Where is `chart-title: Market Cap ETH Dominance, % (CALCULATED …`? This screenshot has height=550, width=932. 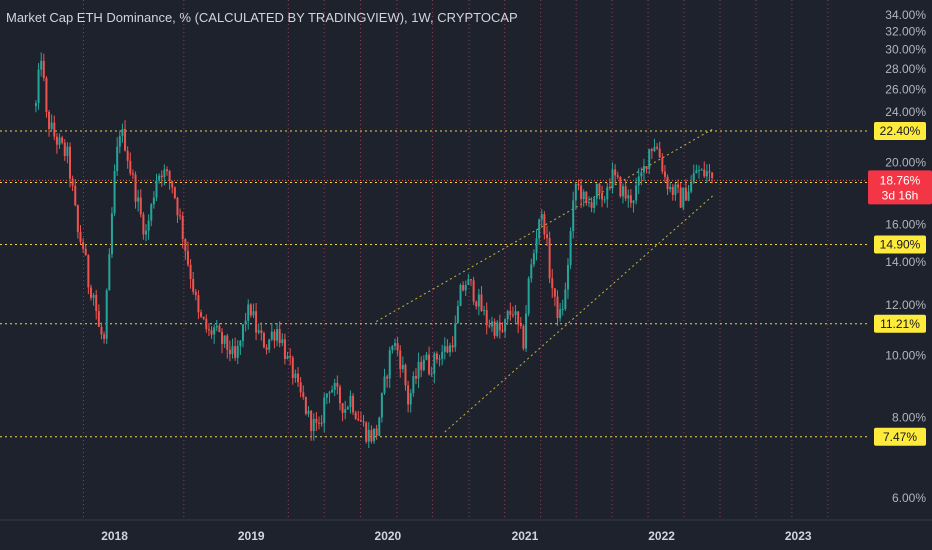
chart-title: Market Cap ETH Dominance, % (CALCULATED … is located at coordinates (262, 17).